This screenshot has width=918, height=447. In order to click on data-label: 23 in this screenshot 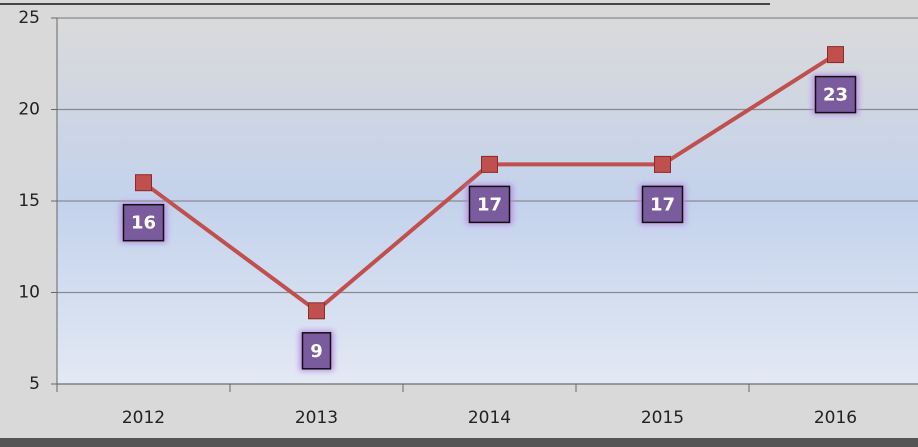, I will do `click(835, 95)`.